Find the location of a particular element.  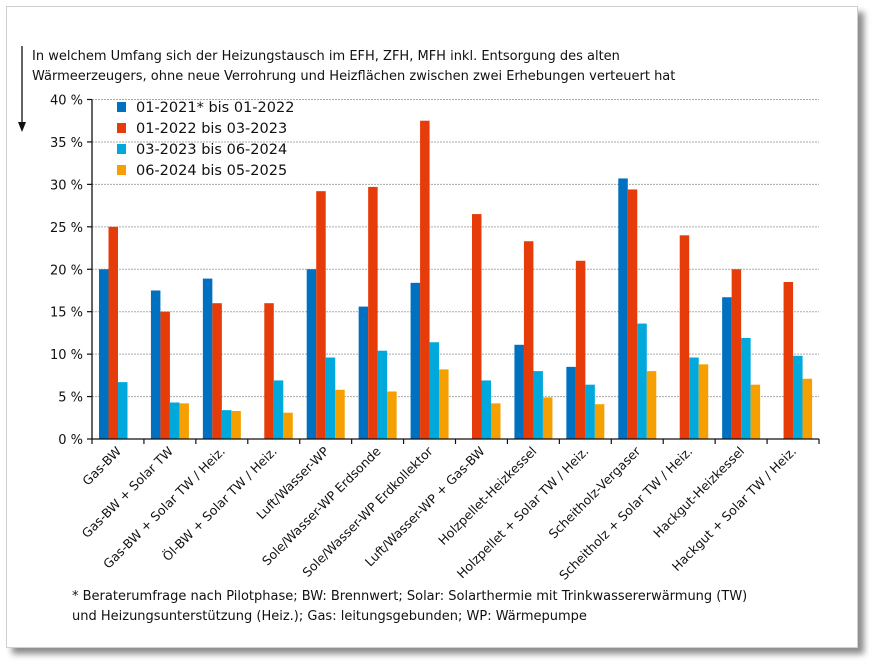

x-tick-label: Gas-BW + Solar TW is located at coordinates (127, 492).